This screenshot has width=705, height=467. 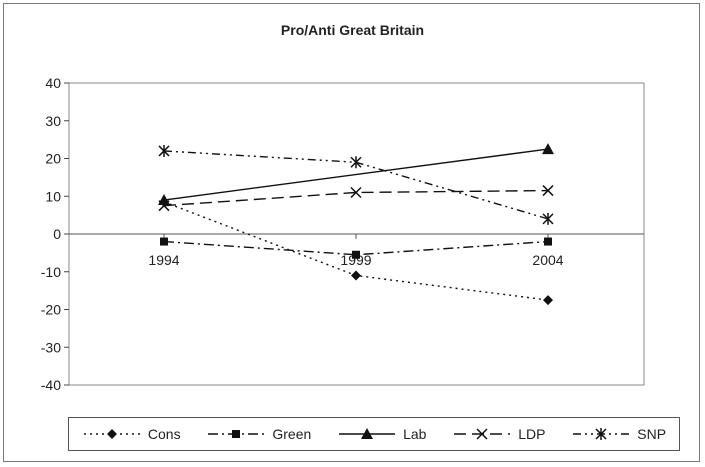 What do you see at coordinates (51, 347) in the screenshot?
I see `y-tick-label: -30` at bounding box center [51, 347].